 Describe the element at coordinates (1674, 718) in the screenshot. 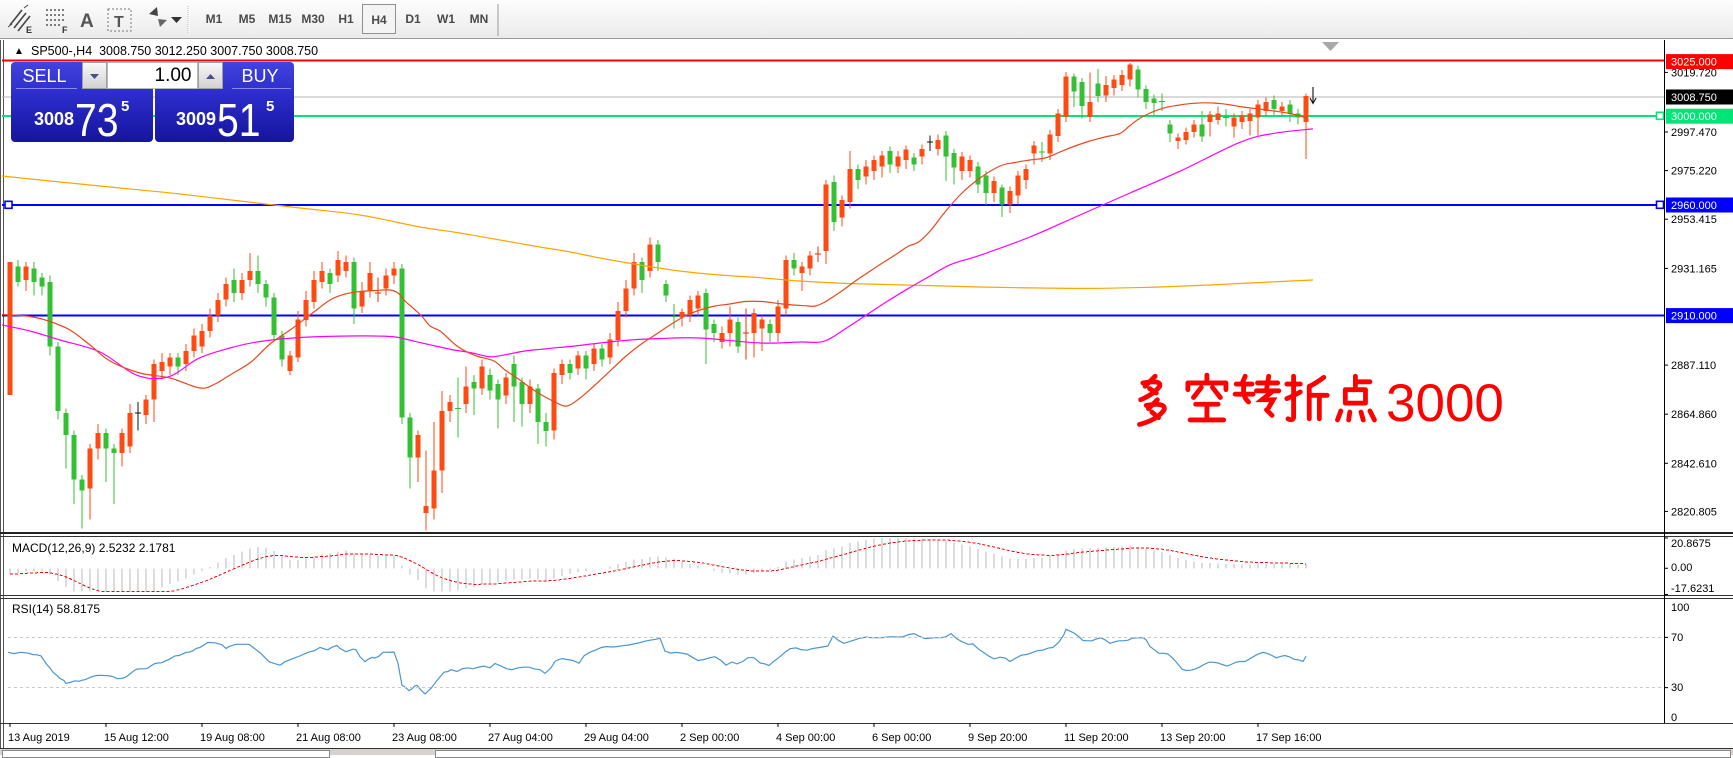

I see `svg-text: 0` at that location.